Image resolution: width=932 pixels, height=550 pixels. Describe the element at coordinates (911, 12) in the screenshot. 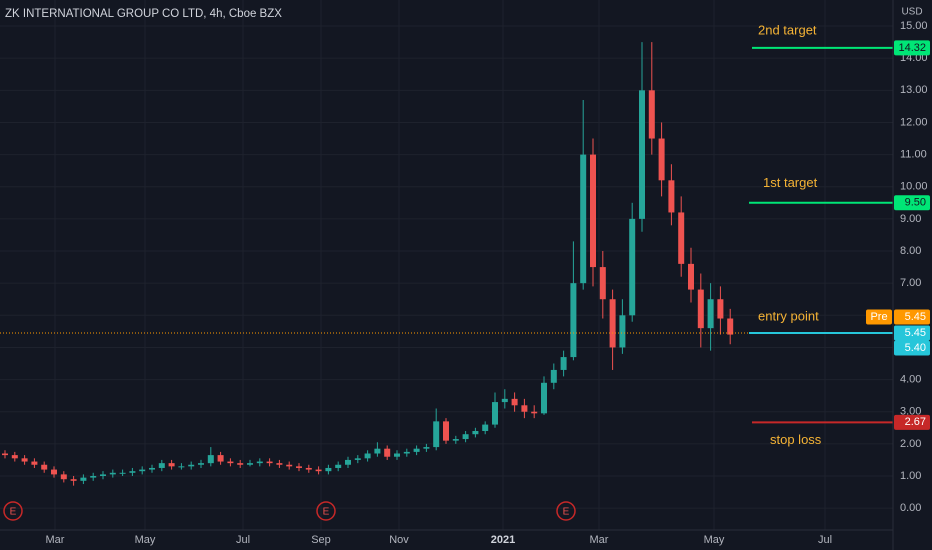

I see `currency: USD` at that location.